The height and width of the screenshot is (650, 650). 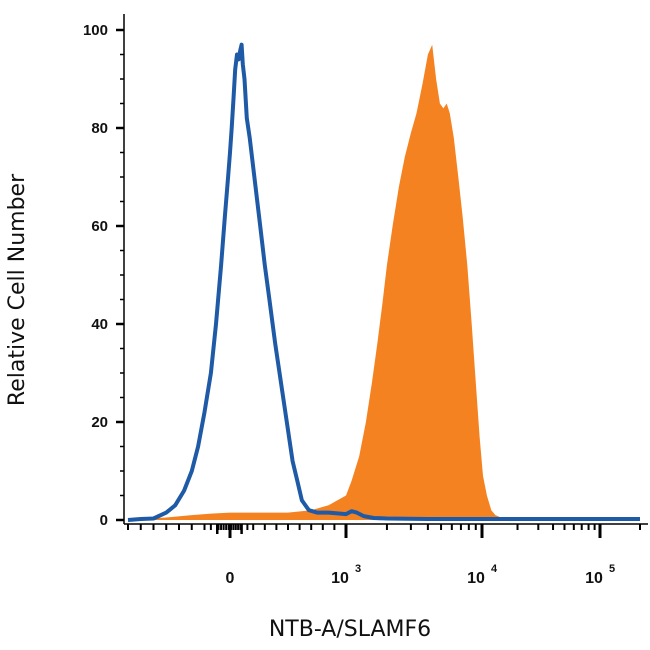 I want to click on x-tick-label: 0, so click(x=230, y=578).